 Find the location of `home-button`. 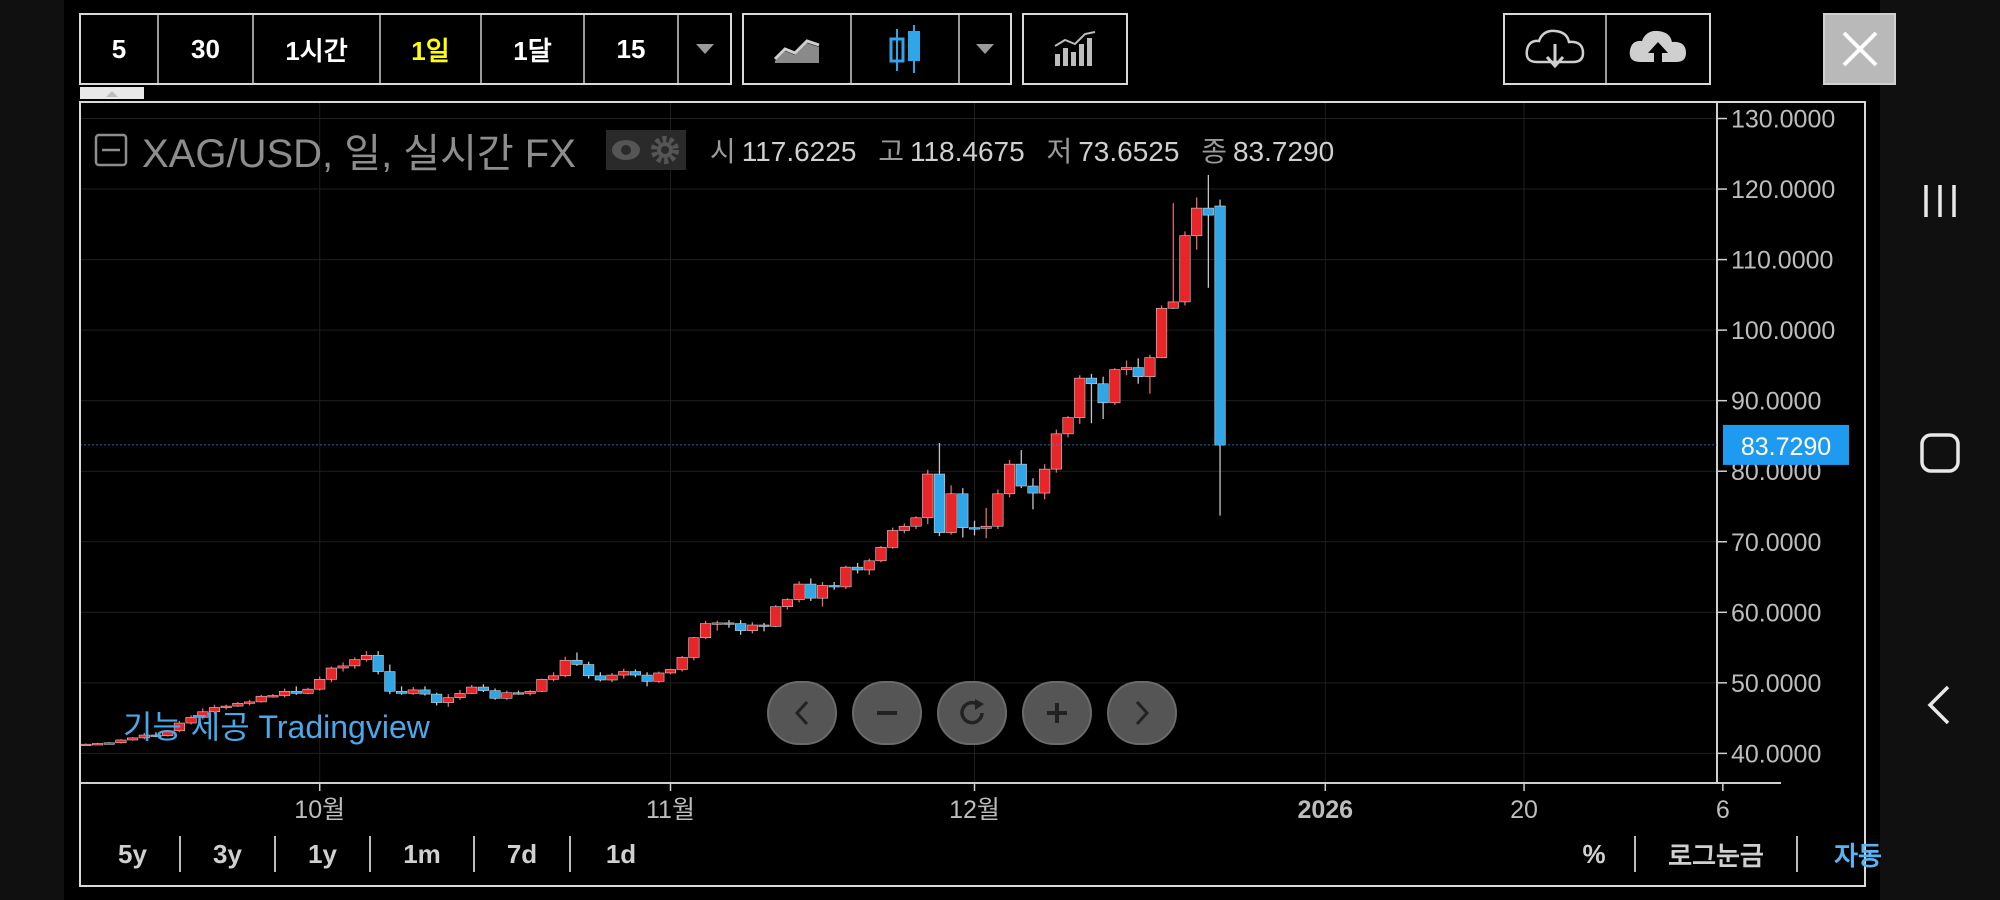

home-button is located at coordinates (1940, 453).